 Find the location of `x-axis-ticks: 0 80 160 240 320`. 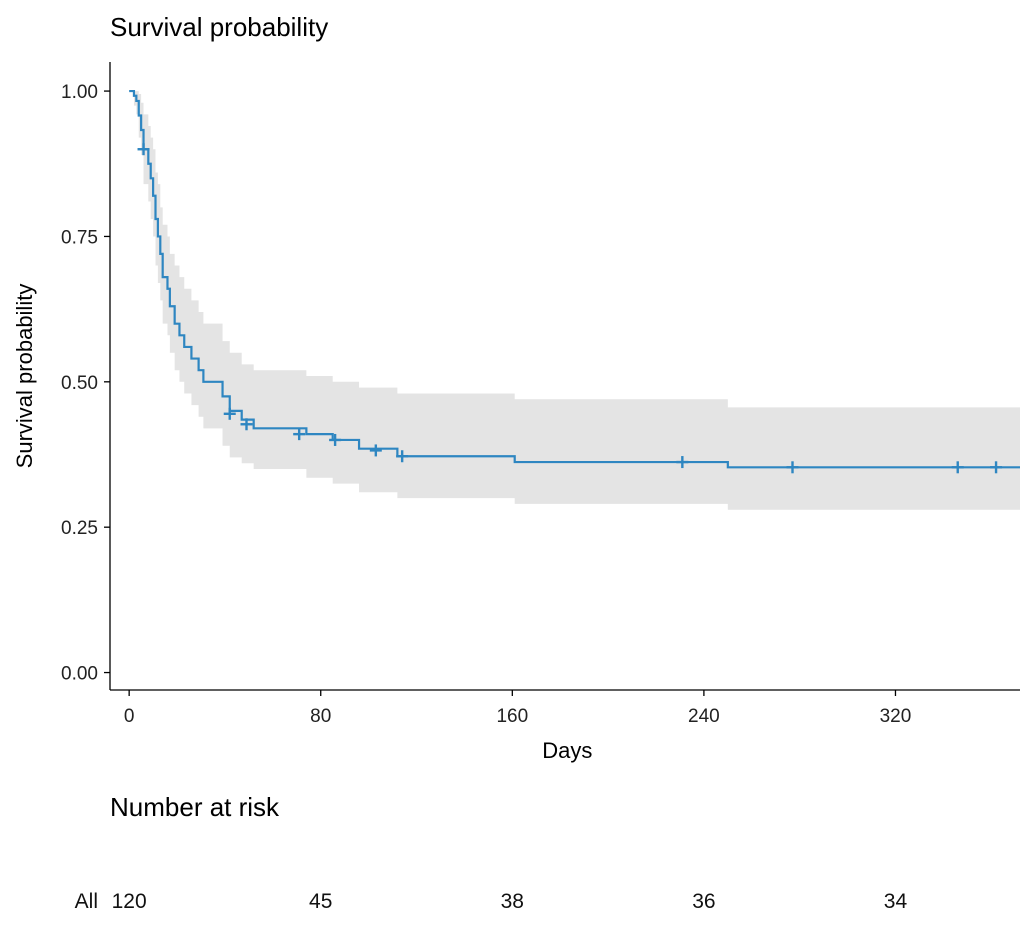

x-axis-ticks: 0 80 160 240 320 is located at coordinates (517, 708).